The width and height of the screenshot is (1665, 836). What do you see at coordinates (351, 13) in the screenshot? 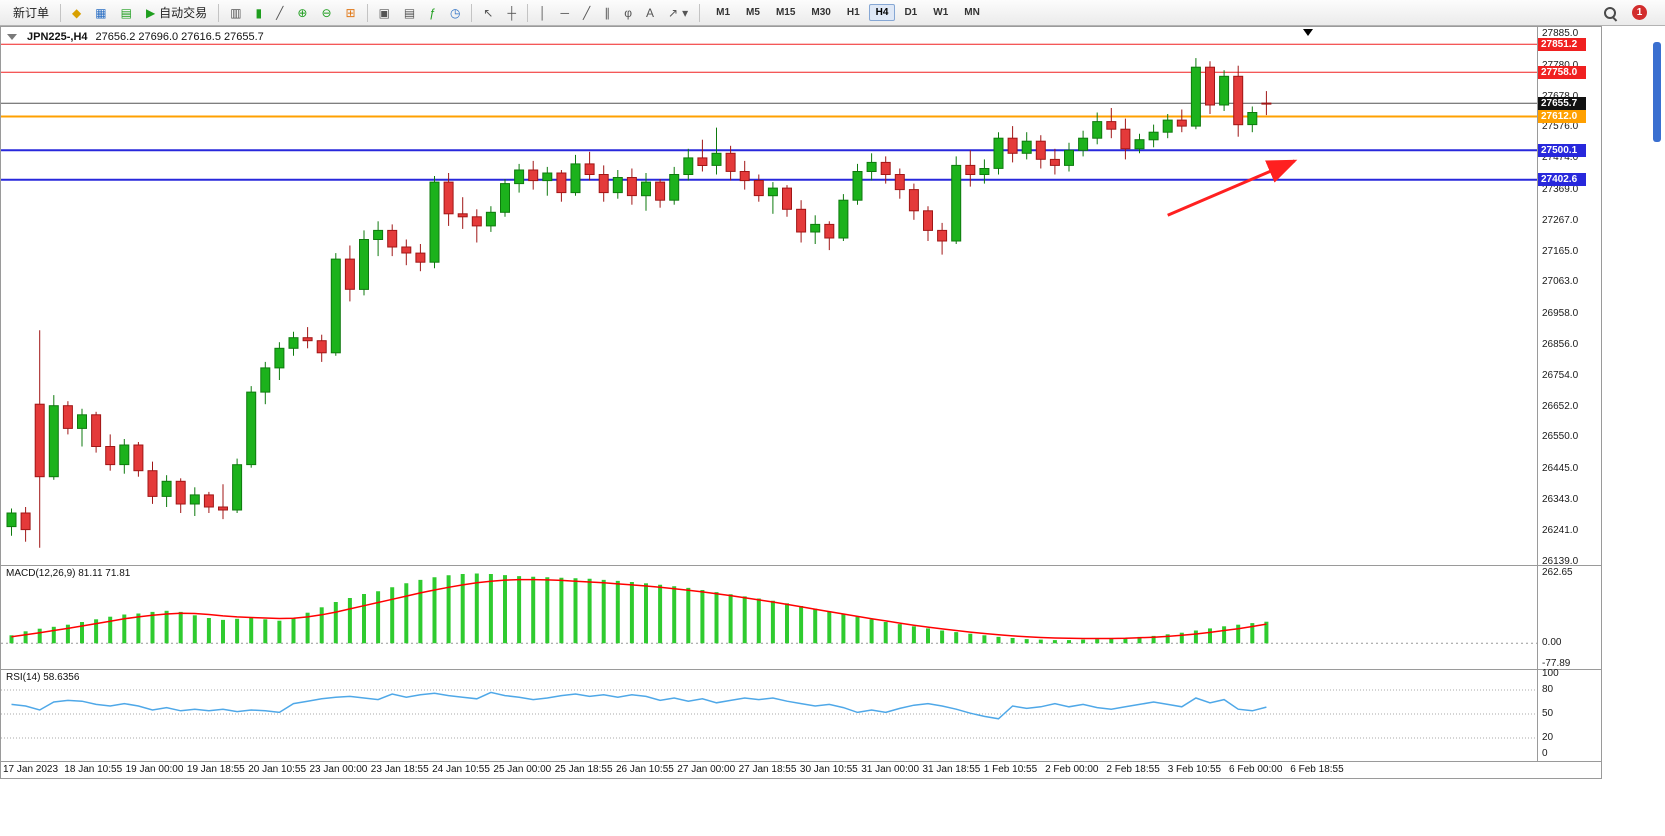
I see `grid-button: ⊞` at bounding box center [351, 13].